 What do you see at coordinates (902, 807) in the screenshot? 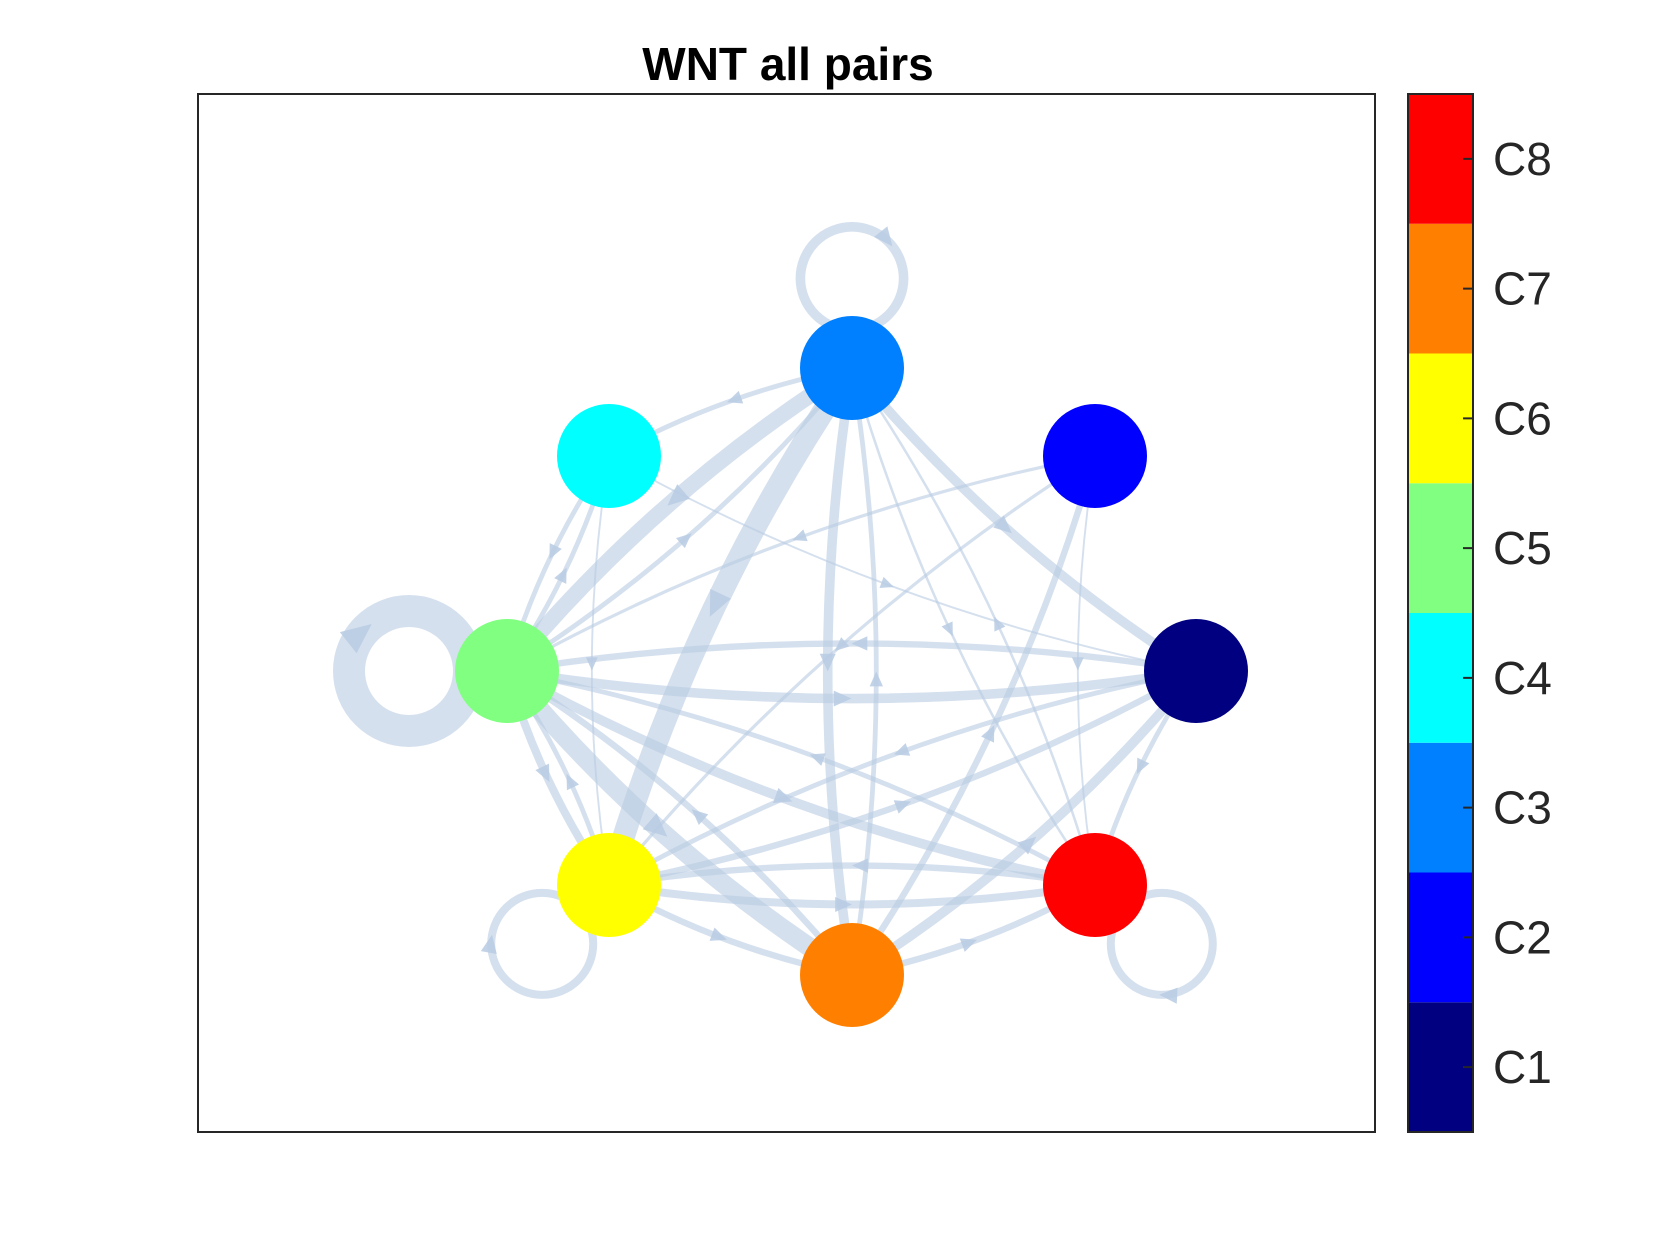
I see `edge-c6-c1-arrow` at bounding box center [902, 807].